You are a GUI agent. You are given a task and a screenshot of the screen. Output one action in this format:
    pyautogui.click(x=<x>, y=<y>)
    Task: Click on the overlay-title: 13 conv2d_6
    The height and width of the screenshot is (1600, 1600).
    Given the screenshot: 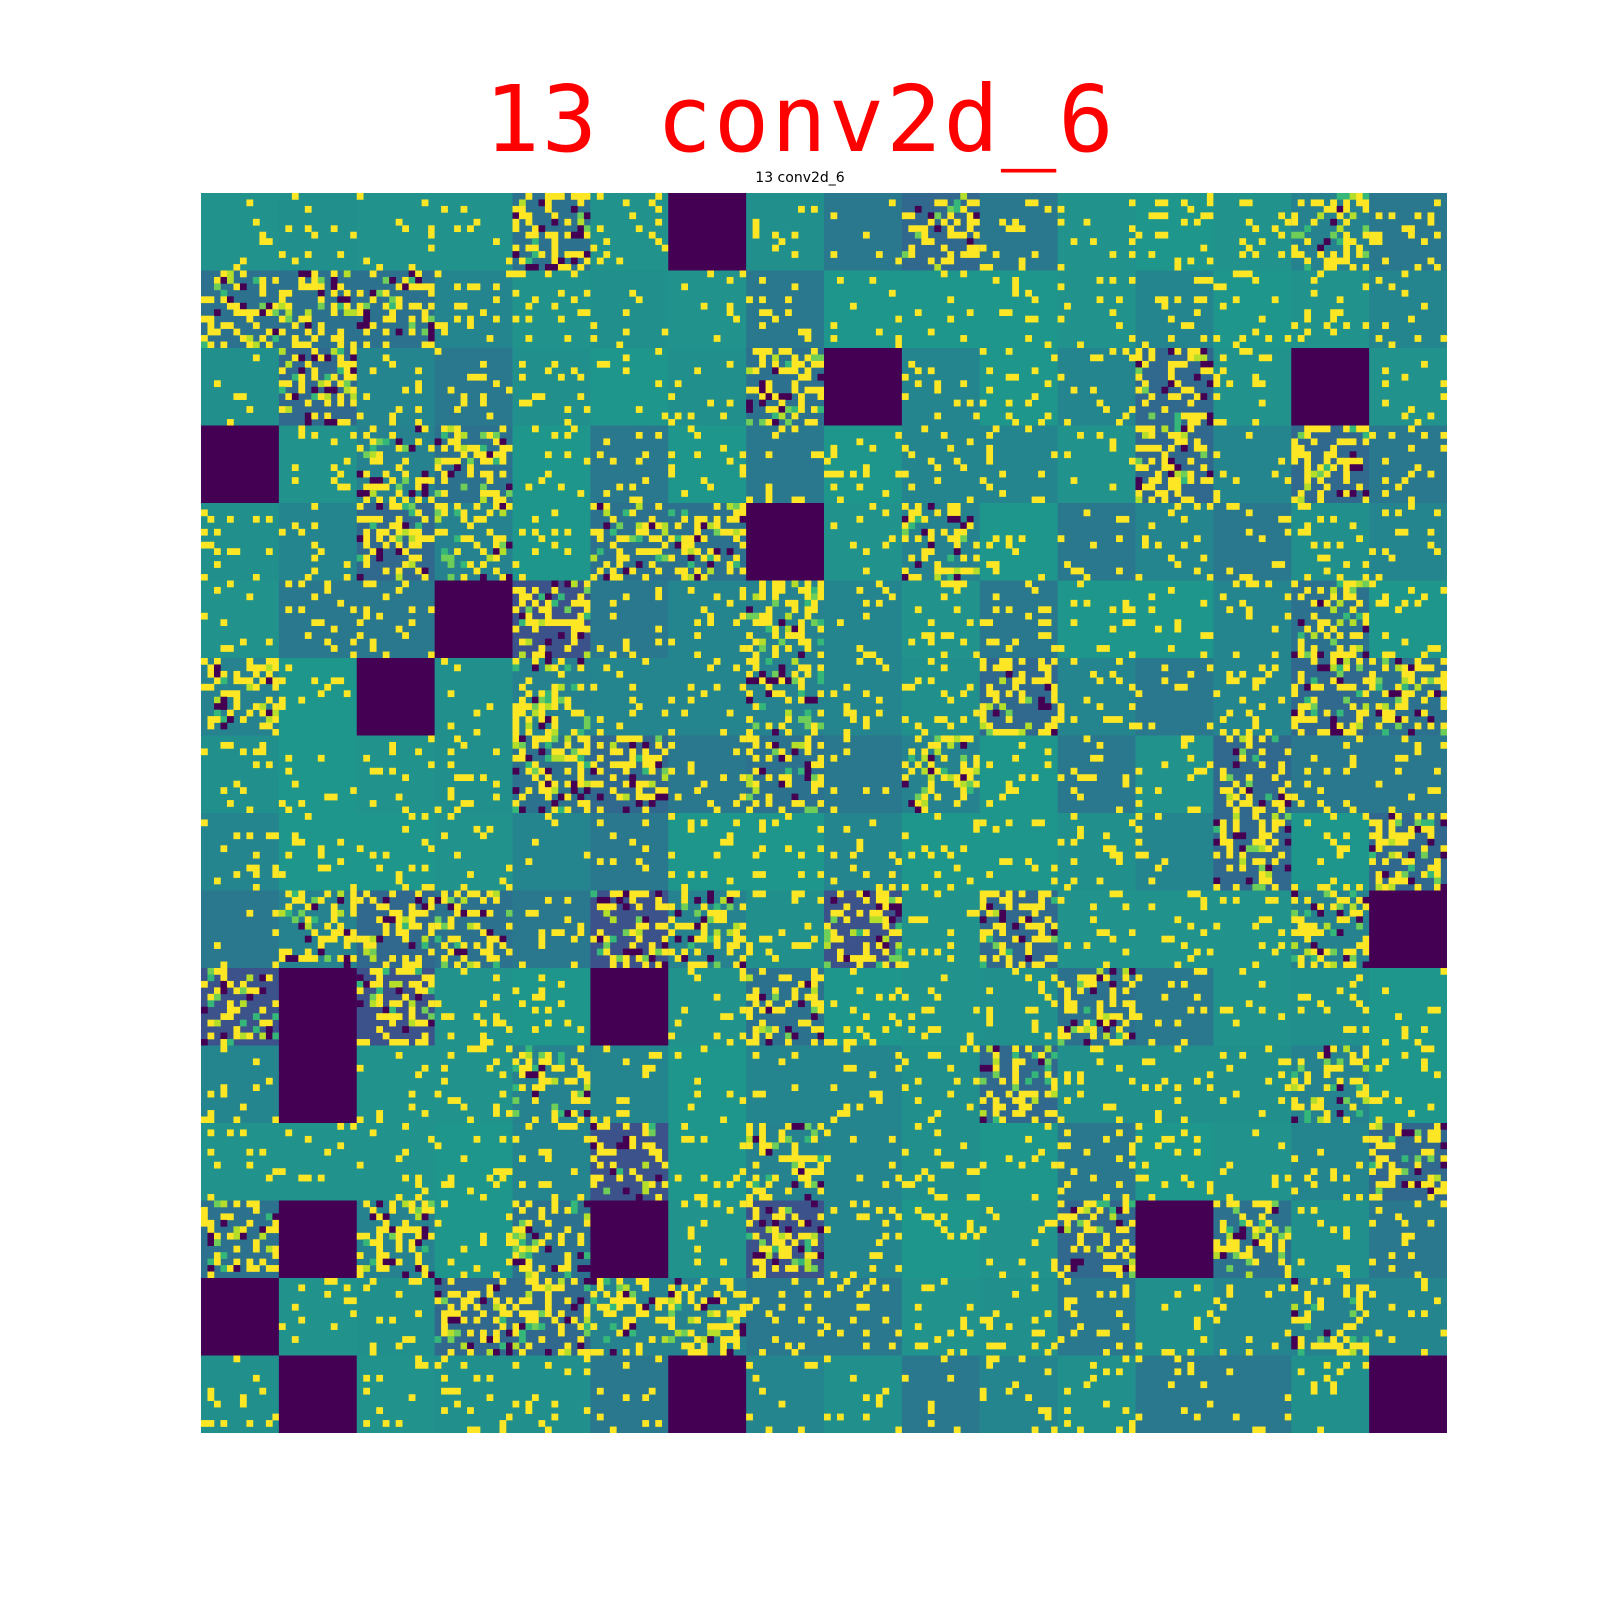 What is the action you would take?
    pyautogui.click(x=800, y=119)
    